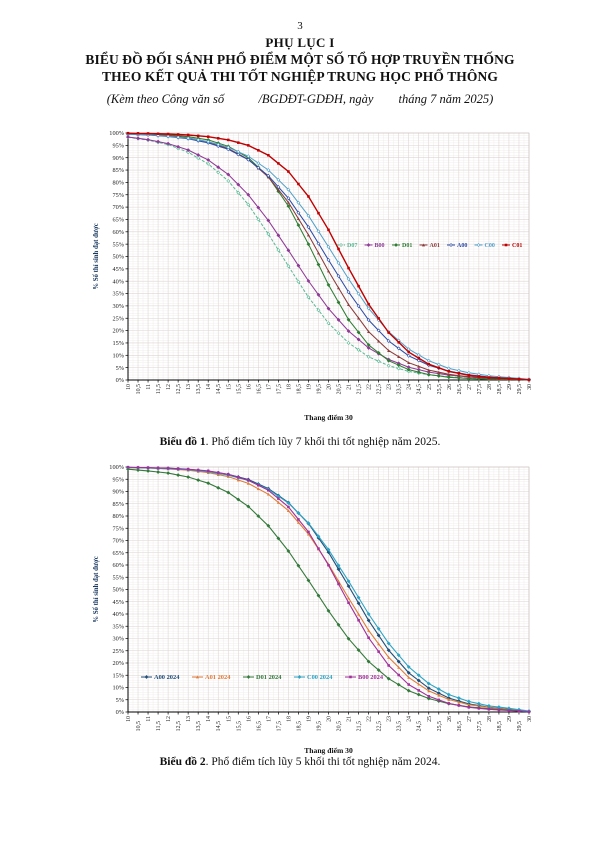 The image size is (600, 848). What do you see at coordinates (269, 719) in the screenshot?
I see `x-tick-label: 17` at bounding box center [269, 719].